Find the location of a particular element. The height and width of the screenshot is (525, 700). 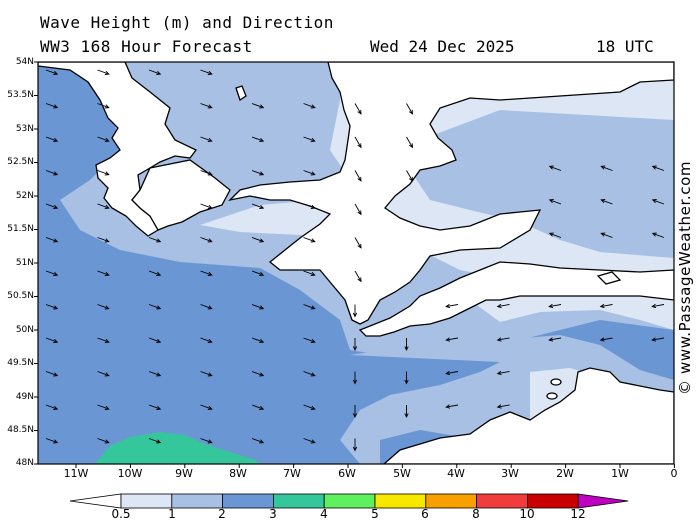

lat-label: 54N is located at coordinates (24, 62).